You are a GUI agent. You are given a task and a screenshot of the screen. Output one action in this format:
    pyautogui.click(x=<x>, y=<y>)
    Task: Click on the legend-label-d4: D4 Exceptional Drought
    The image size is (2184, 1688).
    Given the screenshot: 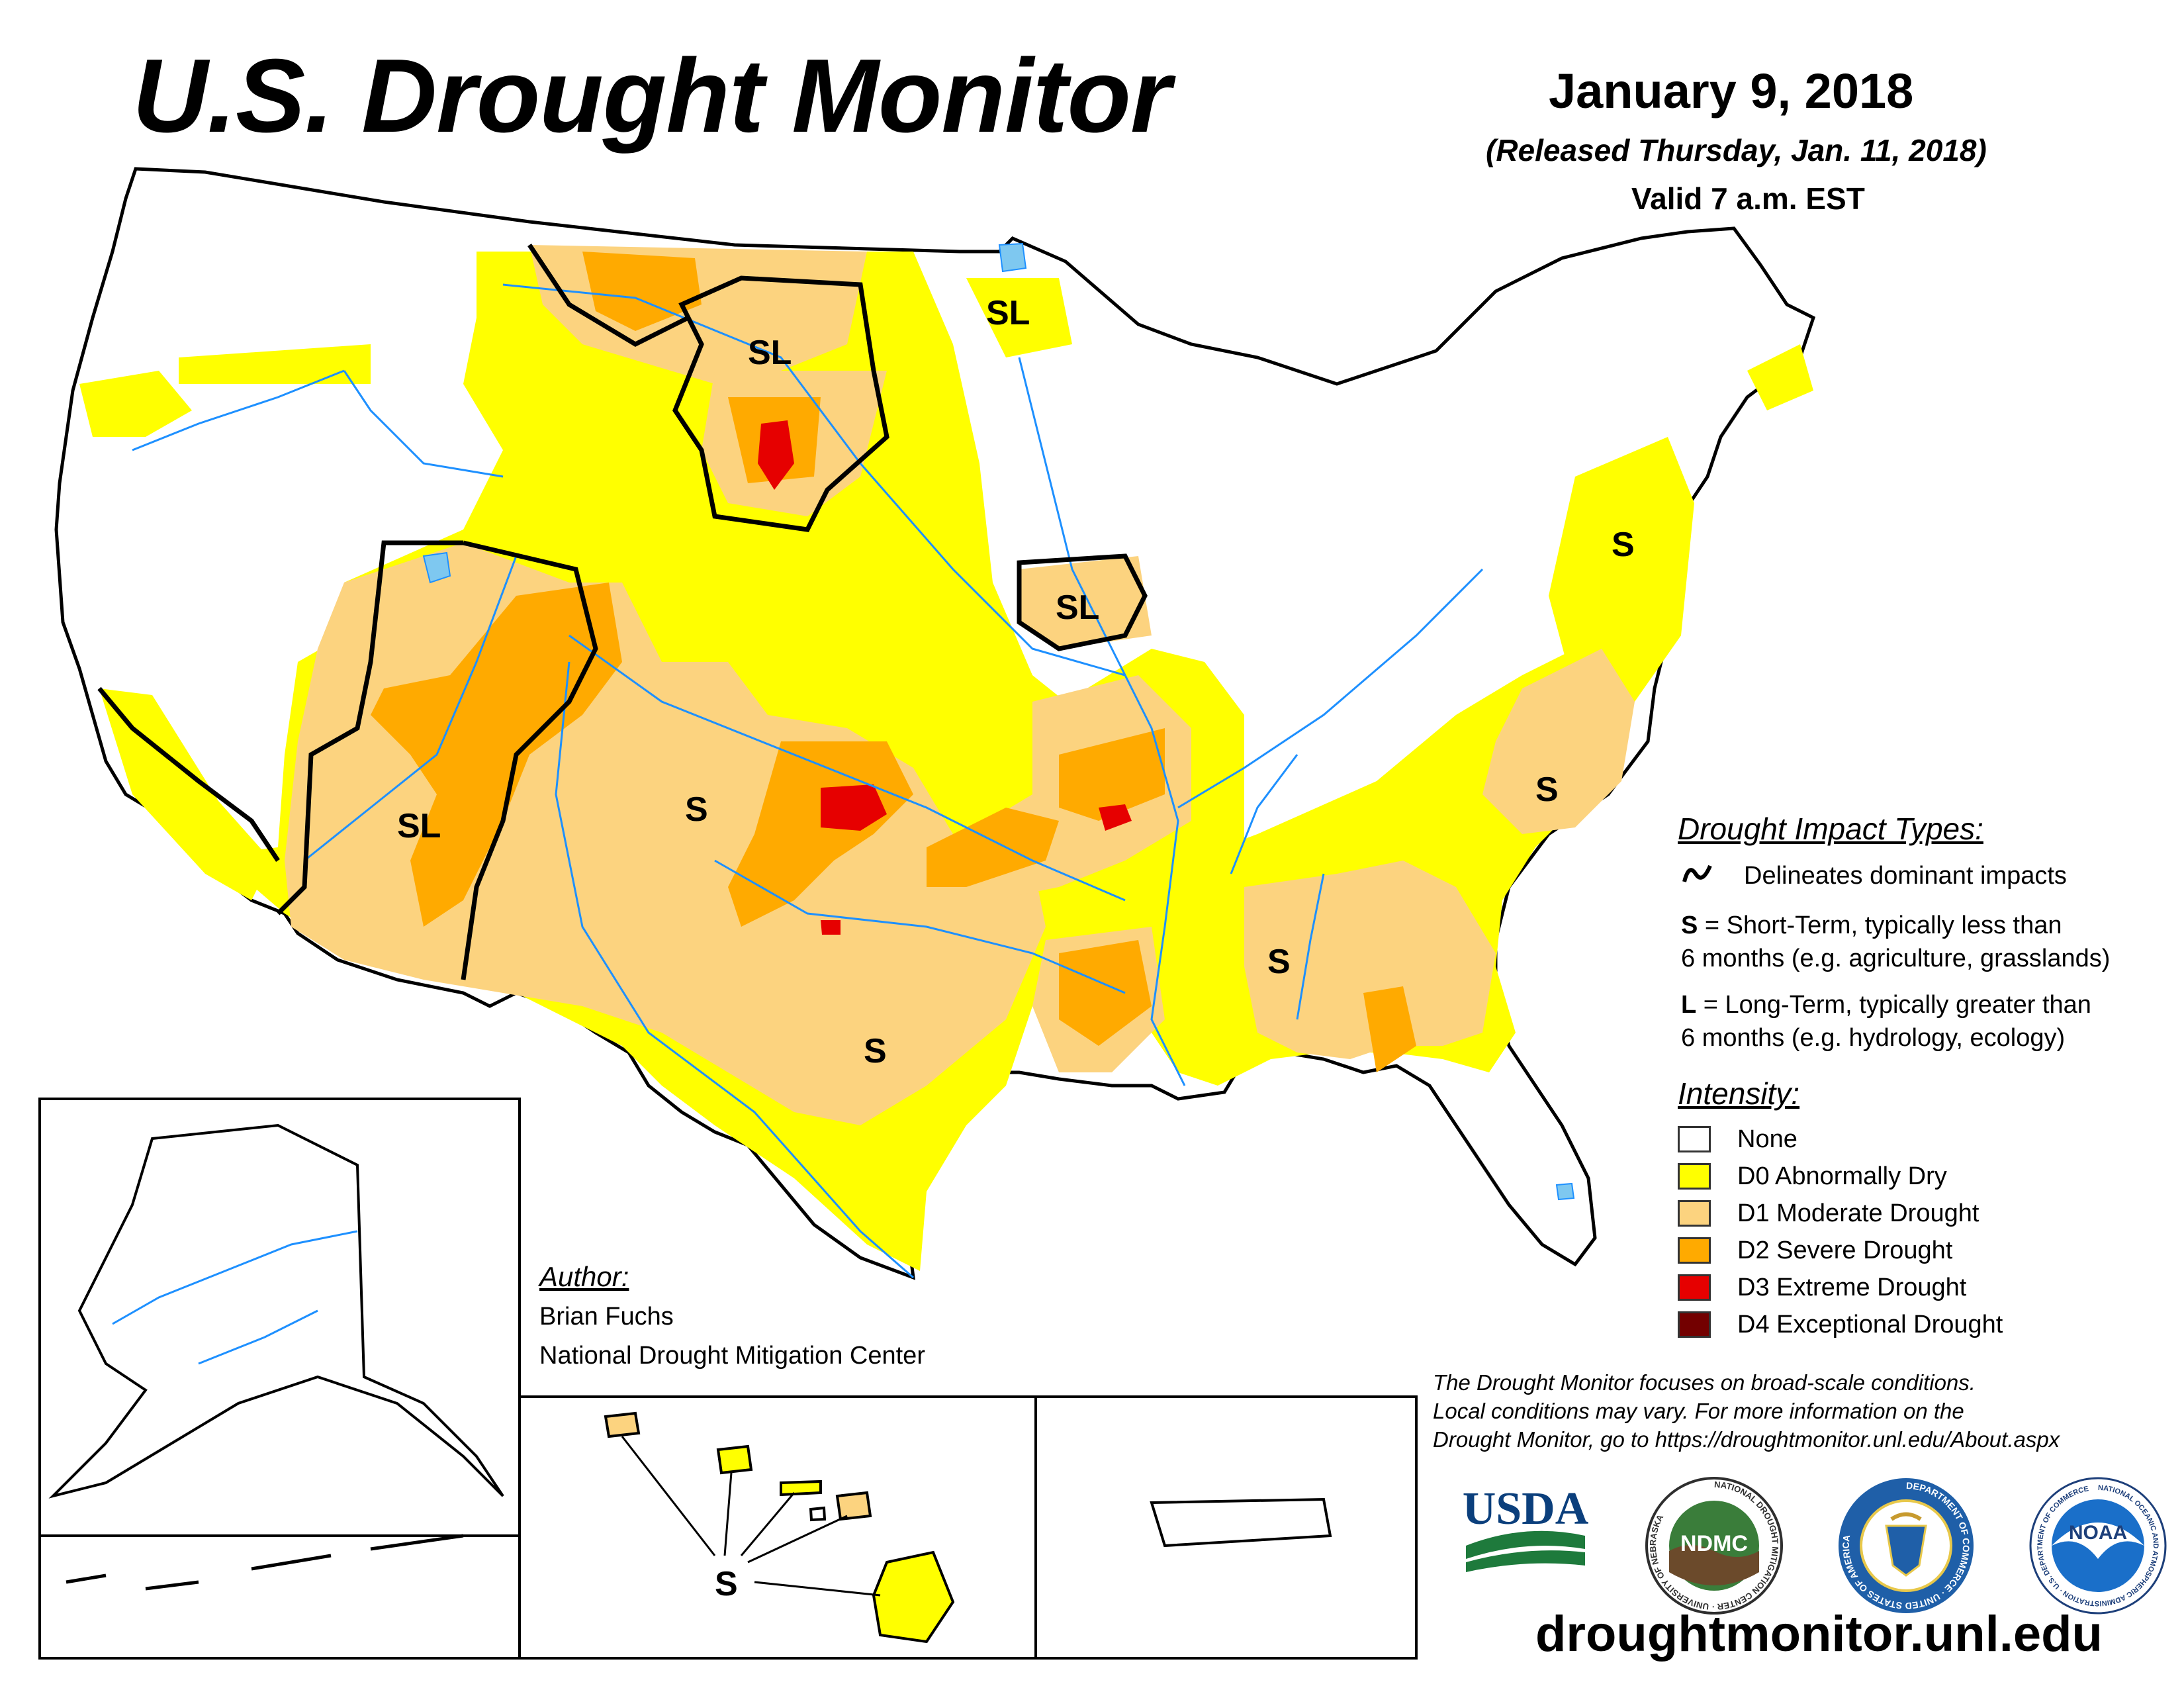 What is the action you would take?
    pyautogui.click(x=1870, y=1324)
    